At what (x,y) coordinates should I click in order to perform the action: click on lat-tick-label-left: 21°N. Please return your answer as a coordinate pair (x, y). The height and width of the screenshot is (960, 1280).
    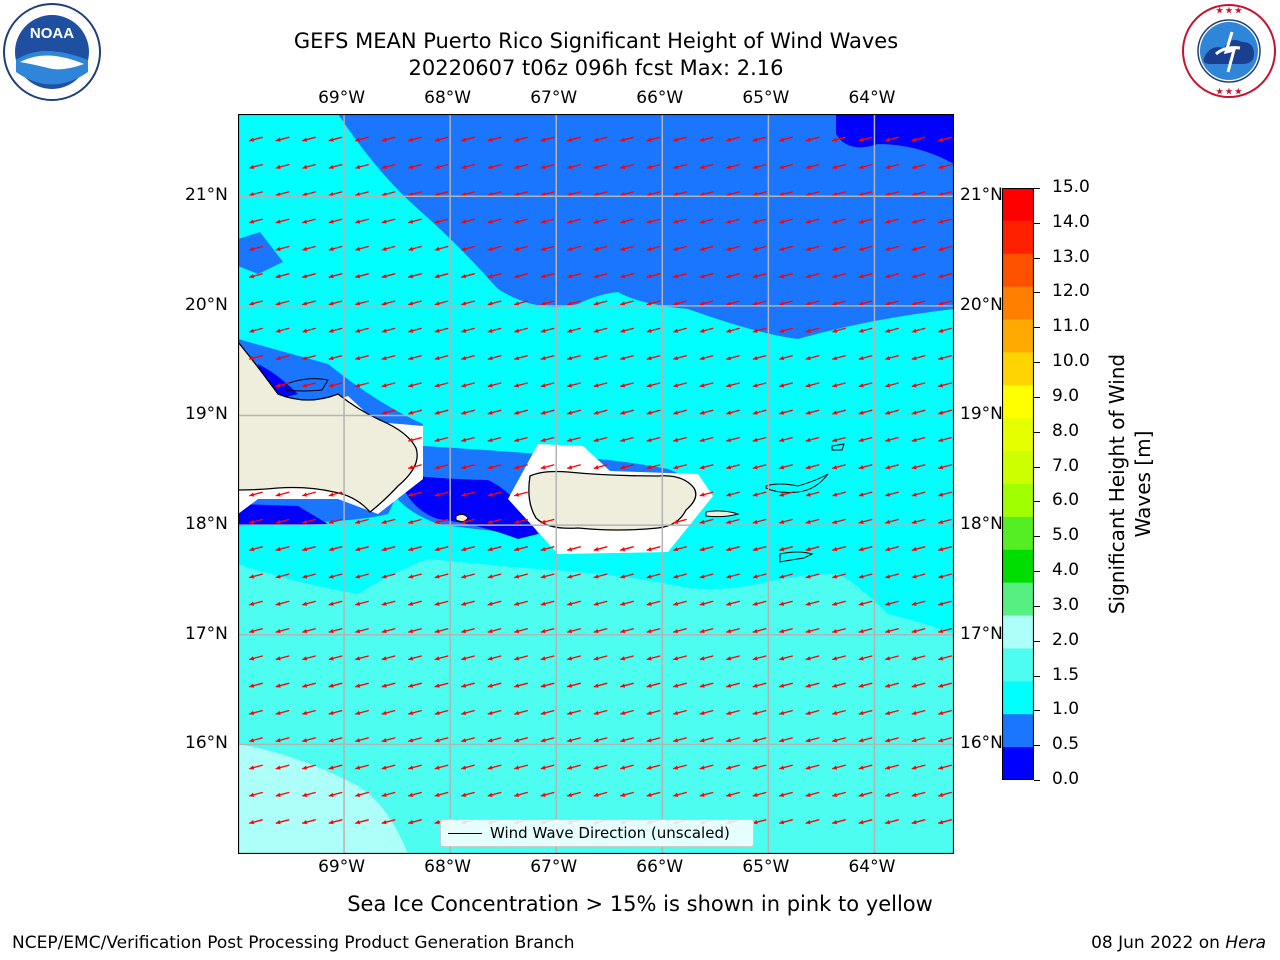
    Looking at the image, I should click on (206, 195).